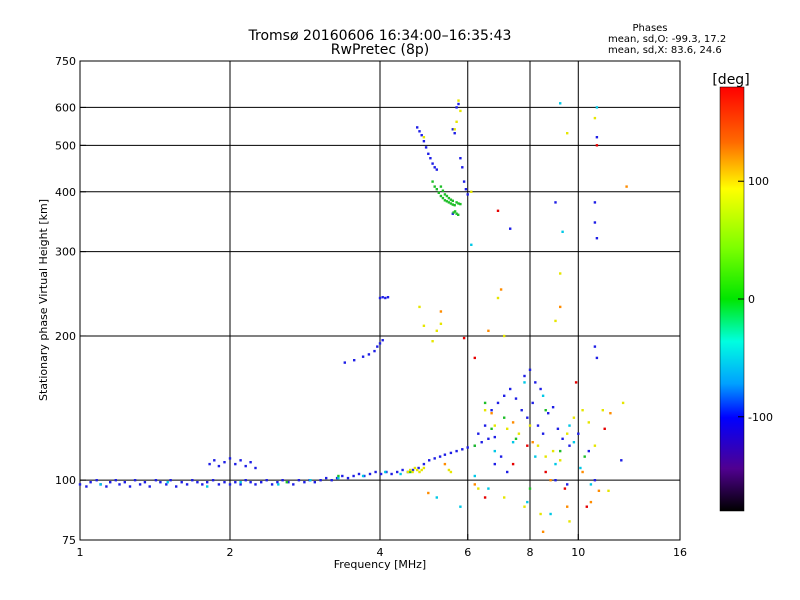 This screenshot has width=800, height=600. Describe the element at coordinates (69, 540) in the screenshot. I see `y-tick-label: 75` at that location.